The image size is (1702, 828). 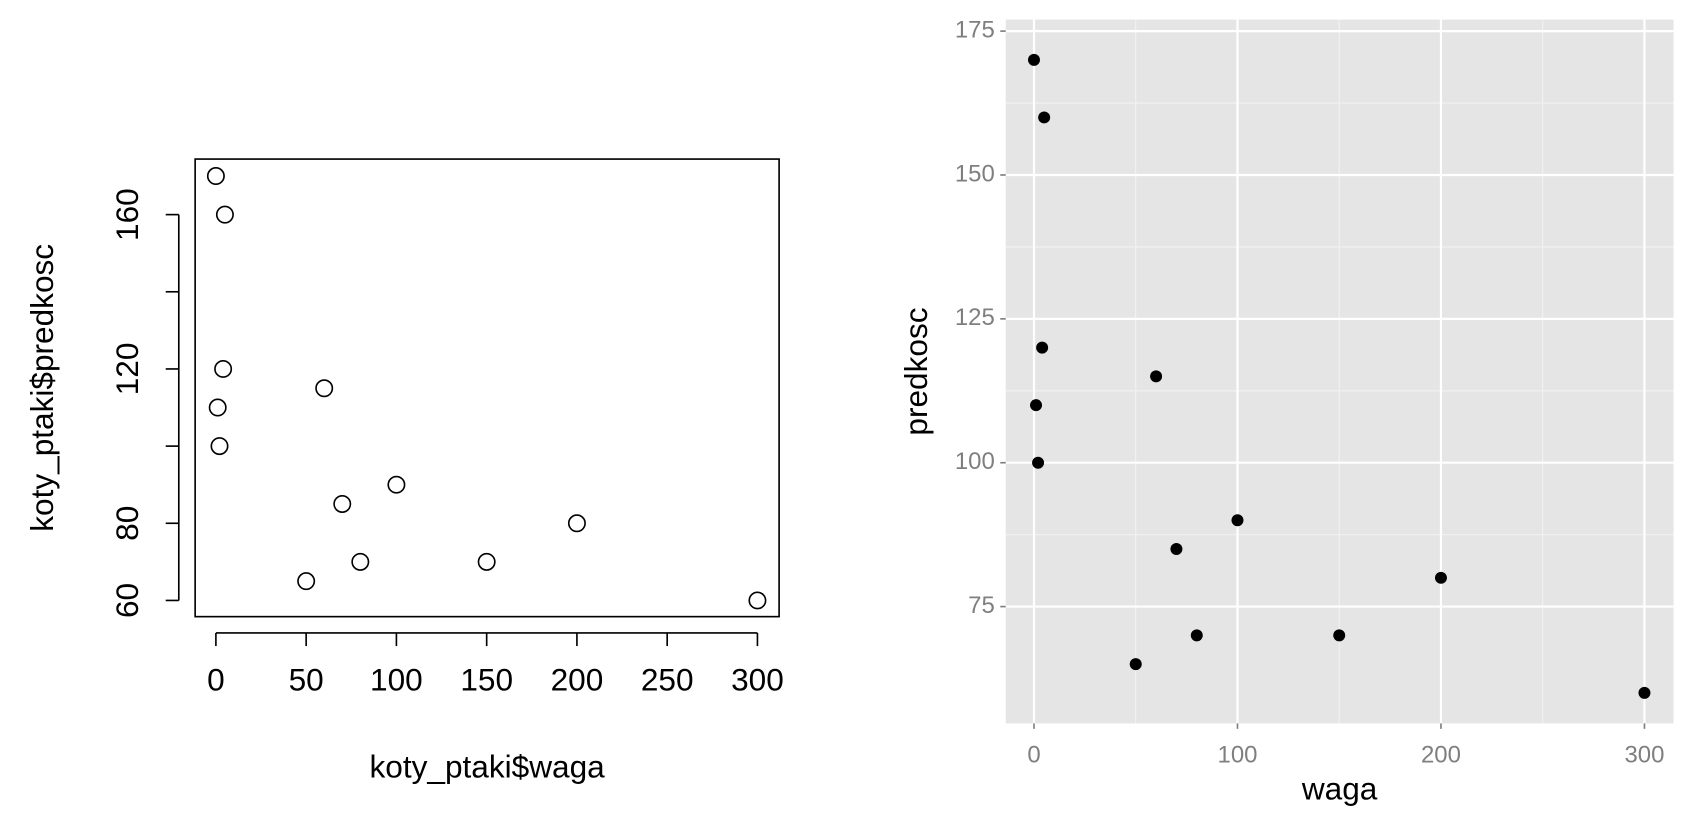 What do you see at coordinates (981, 605) in the screenshot?
I see `y-tick-label: 75` at bounding box center [981, 605].